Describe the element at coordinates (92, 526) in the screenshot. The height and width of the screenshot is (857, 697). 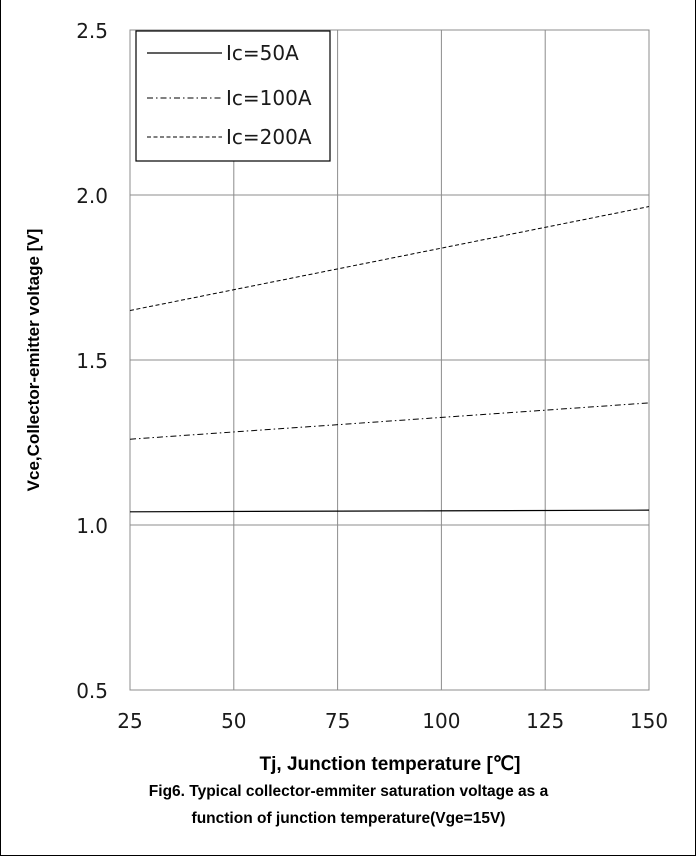
I see `y-tick-label: 1.0` at that location.